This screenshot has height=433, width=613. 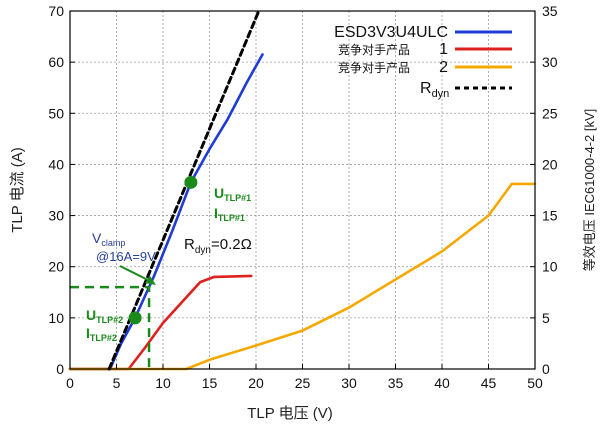 What do you see at coordinates (126, 256) in the screenshot?
I see `annotation-vclamp-value: @16A=9V` at bounding box center [126, 256].